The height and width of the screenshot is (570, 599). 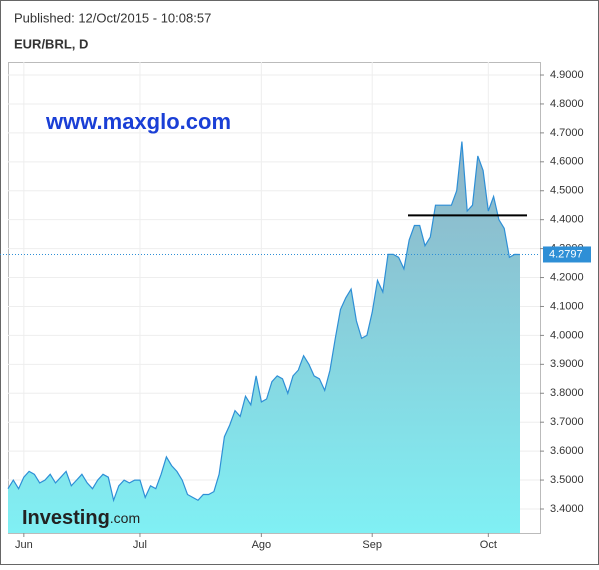 What do you see at coordinates (567, 220) in the screenshot?
I see `y-tick-label: 4.4000` at bounding box center [567, 220].